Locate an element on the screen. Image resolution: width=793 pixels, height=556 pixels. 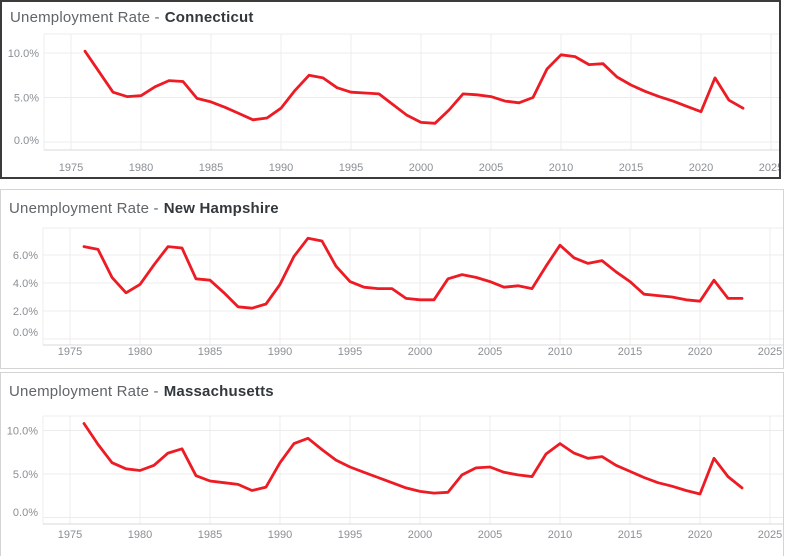
y-axis-tick-label: 2.0% is located at coordinates (25, 312).